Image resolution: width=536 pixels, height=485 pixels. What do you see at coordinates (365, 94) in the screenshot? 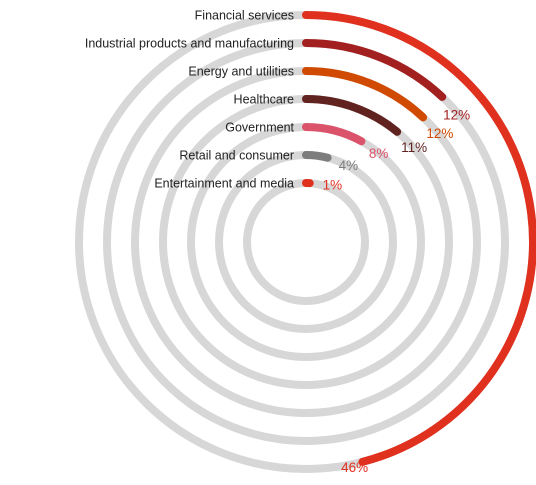
I see `arc-energy-and-utilities` at bounding box center [365, 94].